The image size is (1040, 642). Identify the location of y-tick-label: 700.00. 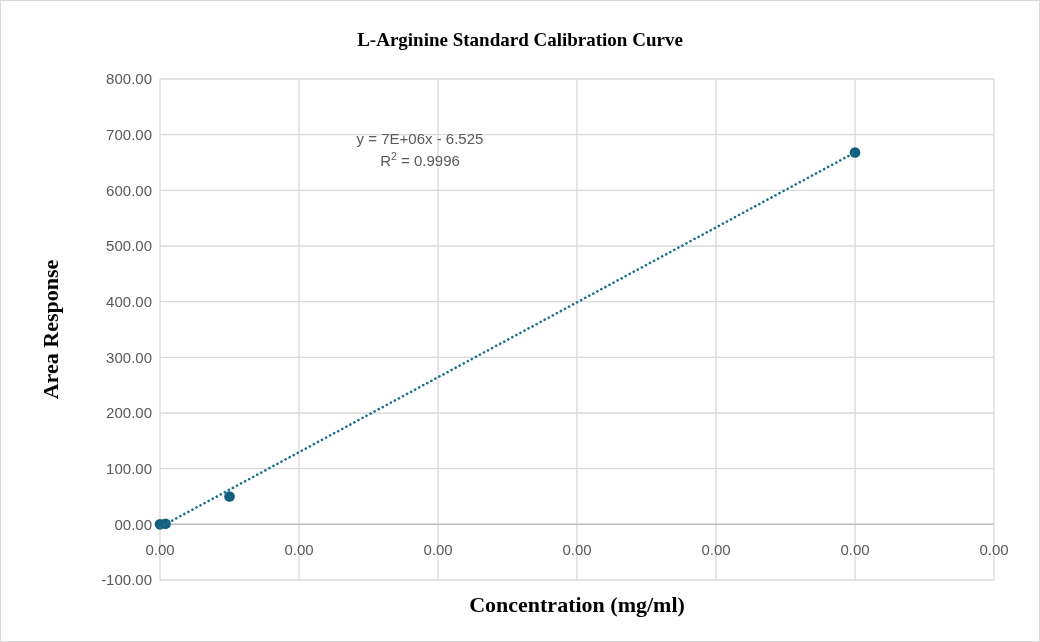
(129, 134).